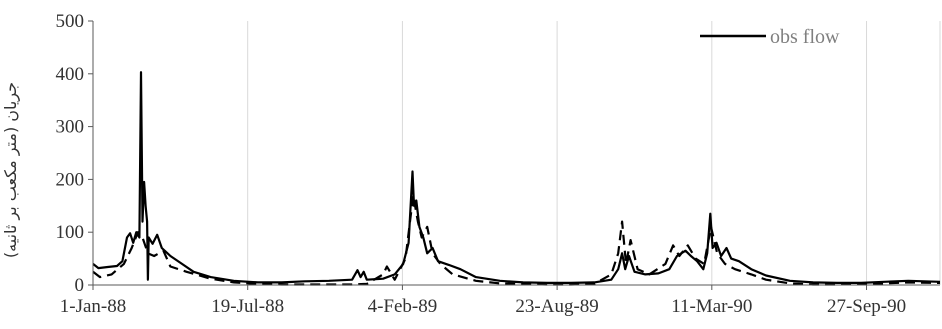 The image size is (942, 329). I want to click on y-tick-label: 300, so click(70, 127).